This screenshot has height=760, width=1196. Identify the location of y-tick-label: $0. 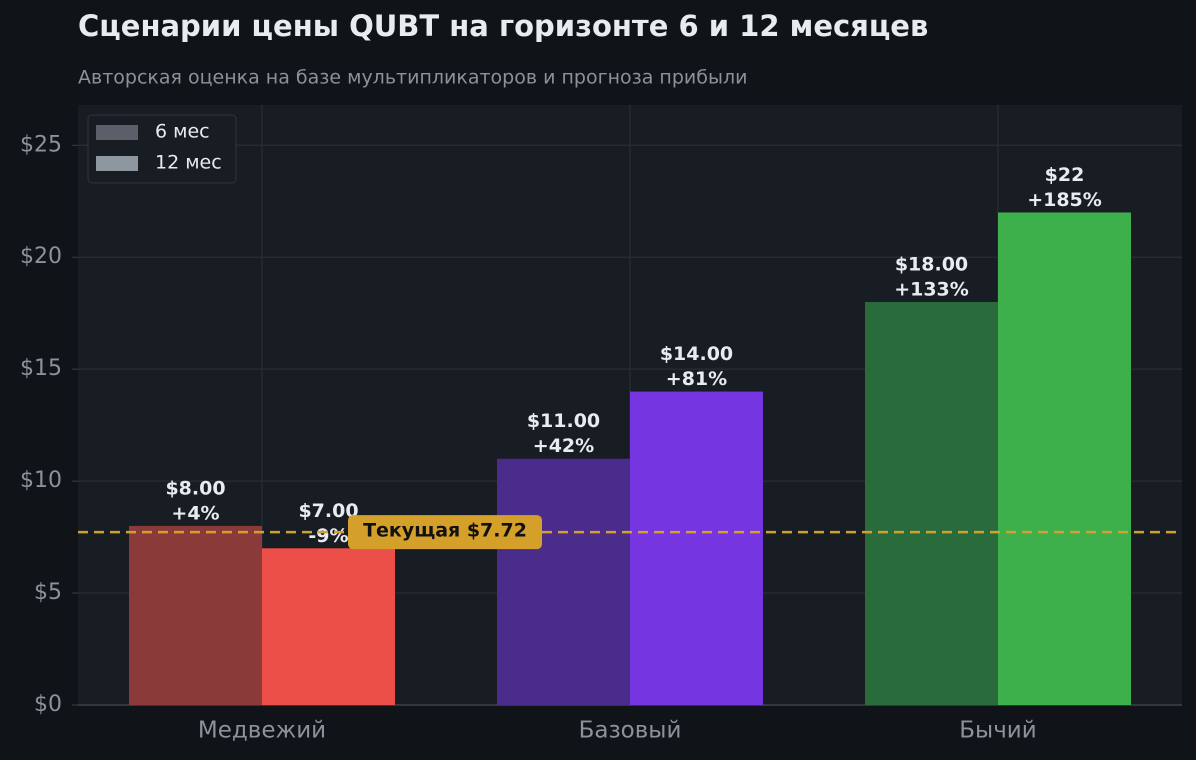
(48, 704).